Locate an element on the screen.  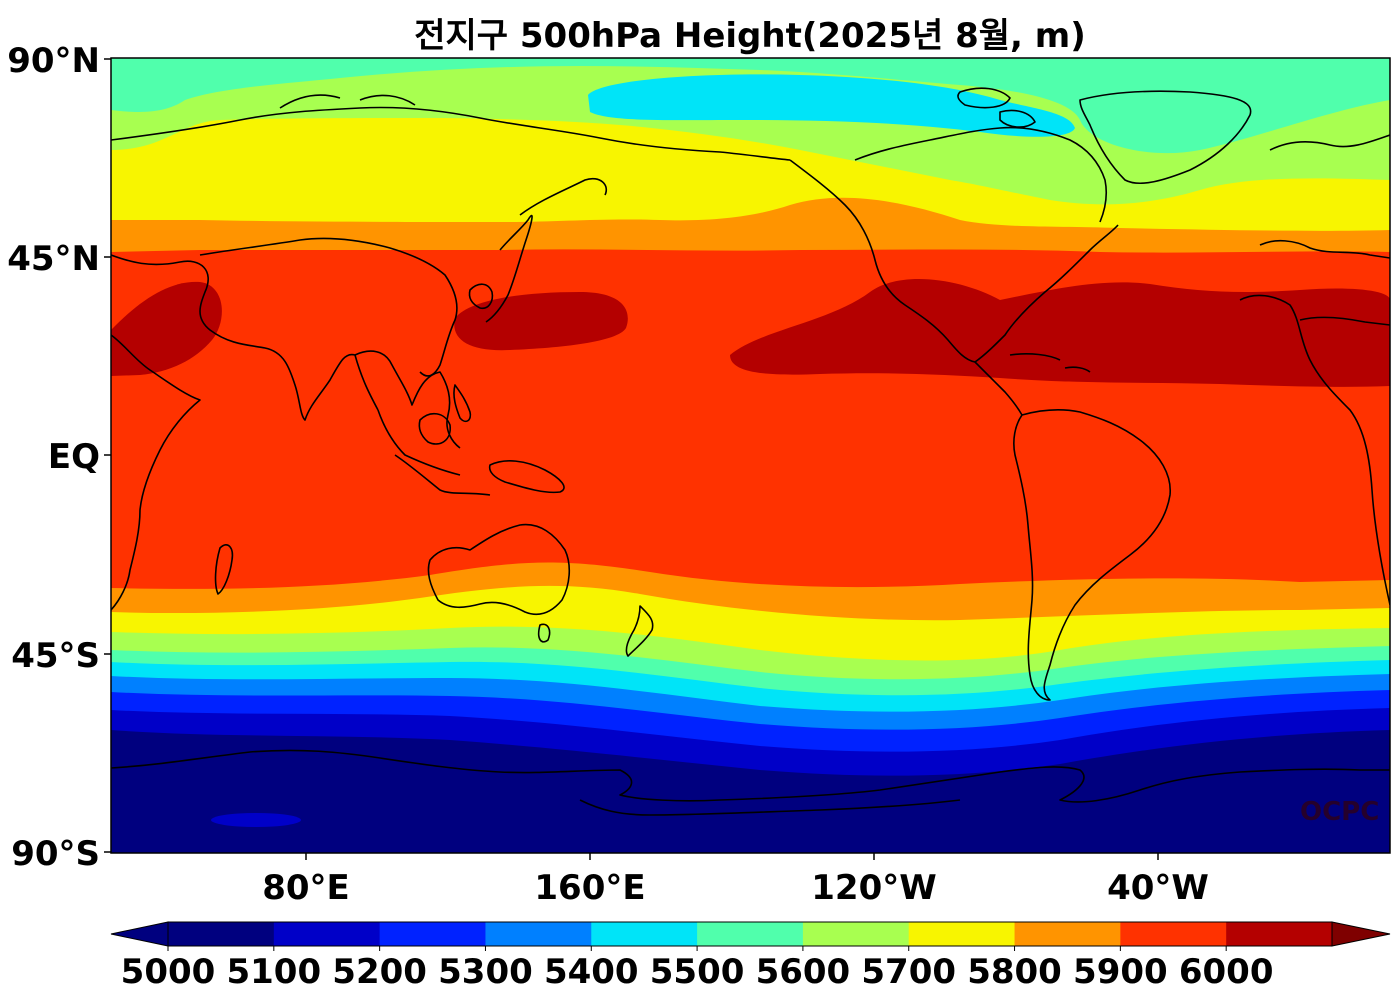
colorbar-tick-label: 5500 is located at coordinates (697, 972).